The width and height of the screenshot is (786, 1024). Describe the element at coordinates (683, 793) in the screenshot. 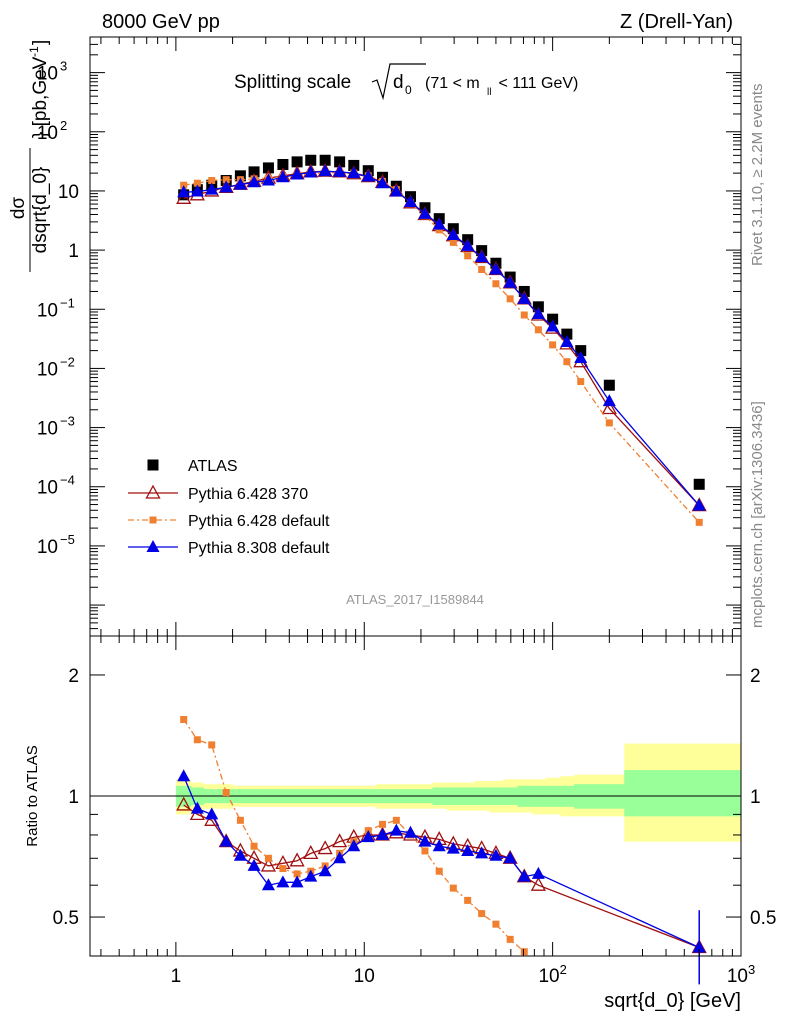

I see `uncertainty-band-inner` at that location.